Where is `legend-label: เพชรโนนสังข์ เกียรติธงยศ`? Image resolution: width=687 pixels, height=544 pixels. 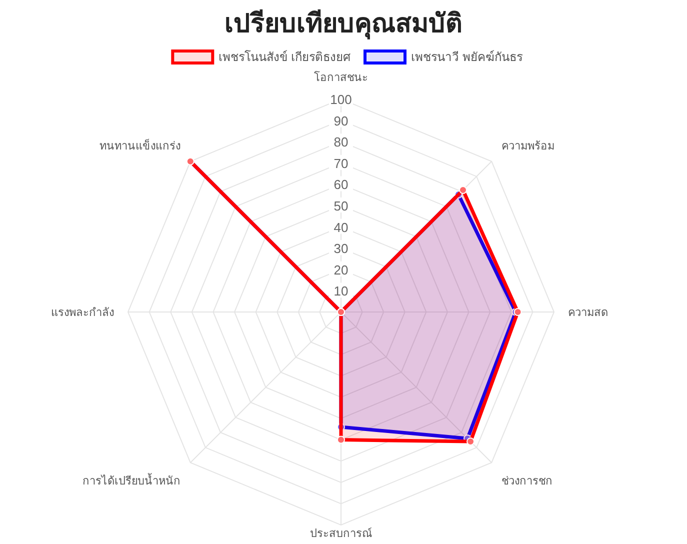 legend-label: เพชรโนนสังข์ เกียรติธงยศ is located at coordinates (284, 57).